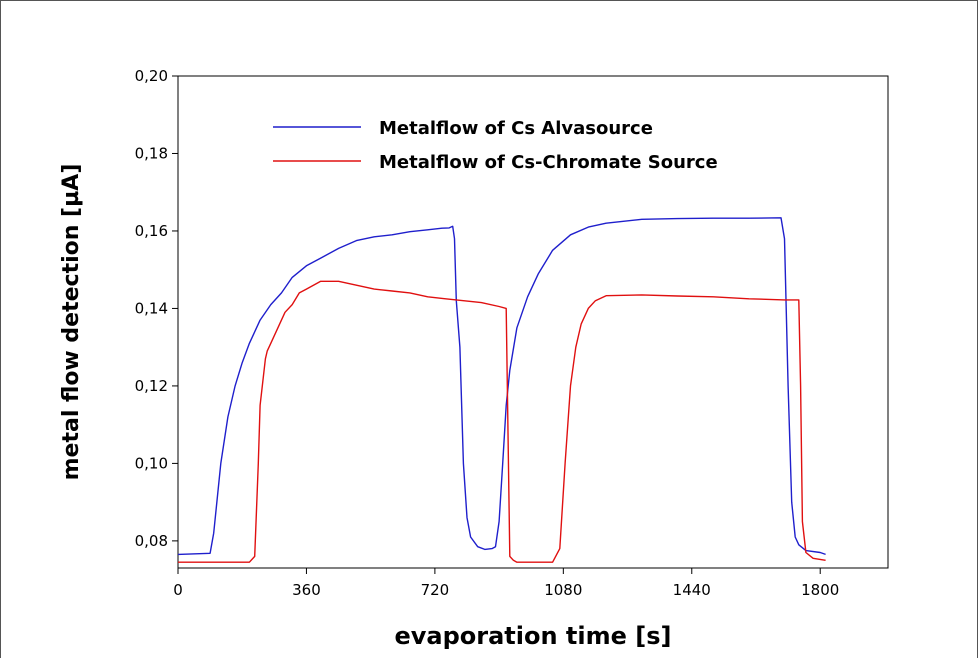  What do you see at coordinates (506, 583) in the screenshot?
I see `x-axis: 0 360 720 1080 1440 1800` at bounding box center [506, 583].